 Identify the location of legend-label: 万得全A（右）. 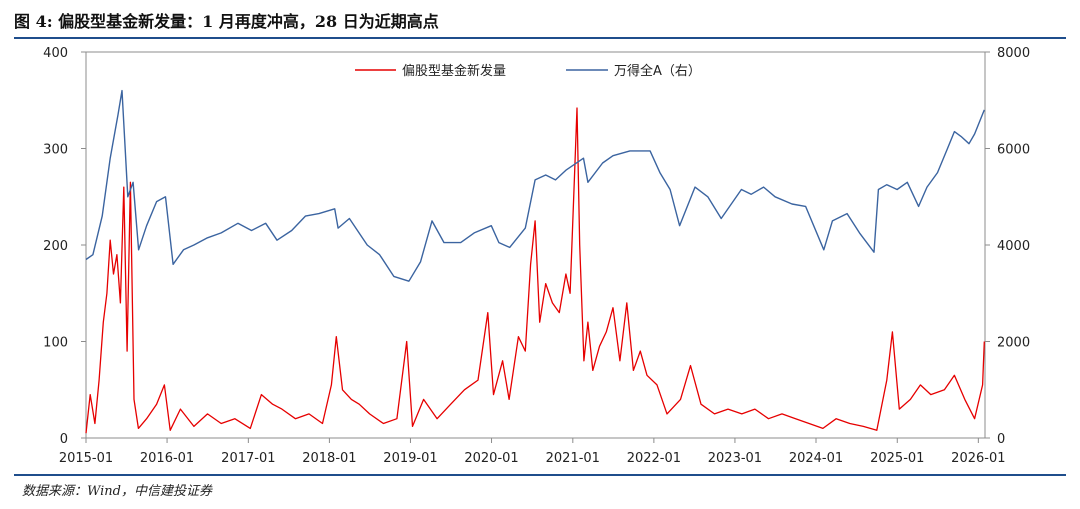
(657, 71).